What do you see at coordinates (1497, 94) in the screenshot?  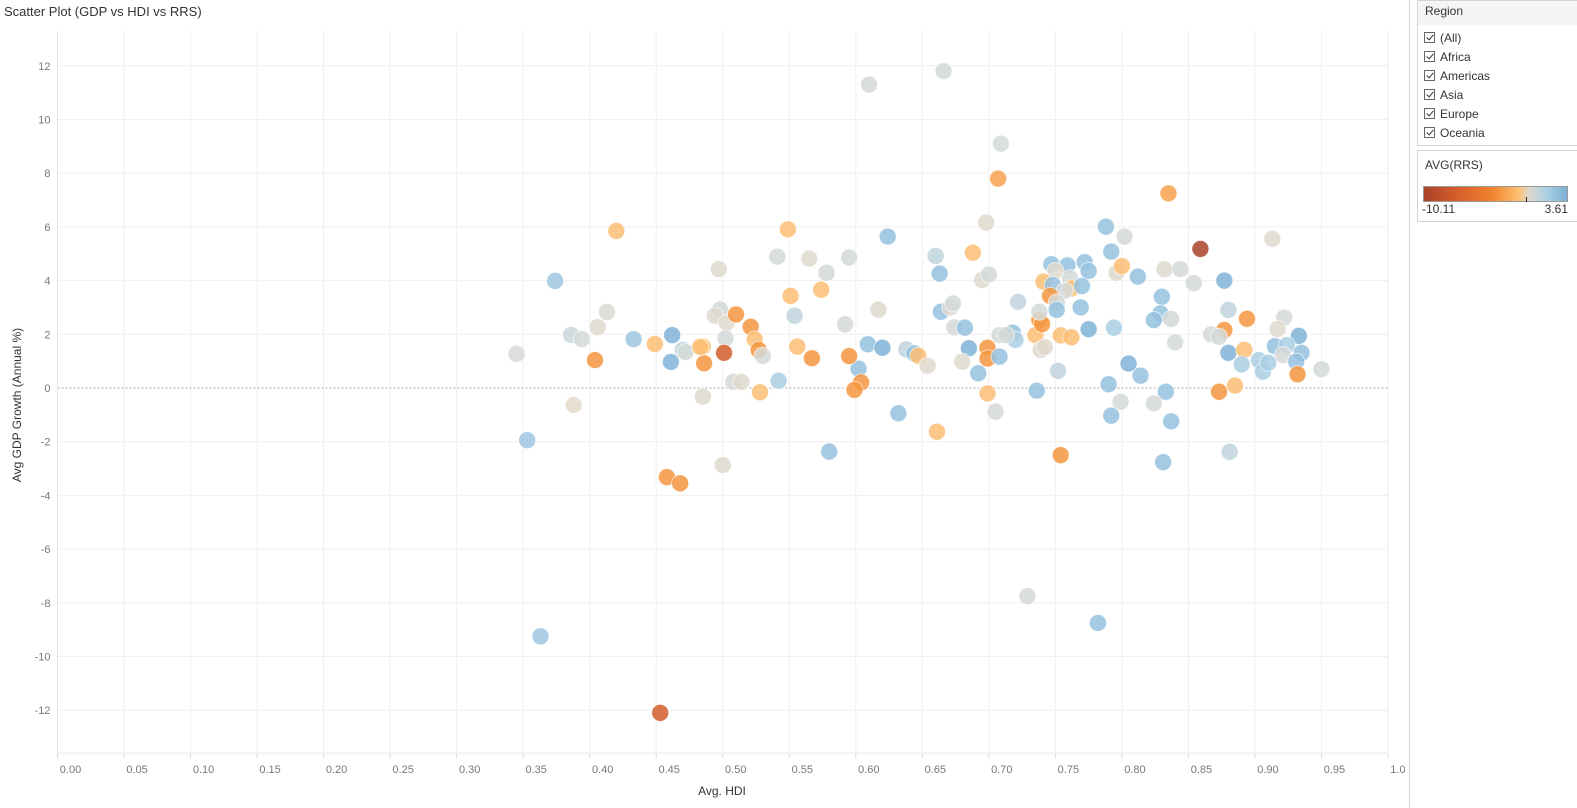 I see `filter-option-asia: Asia` at bounding box center [1497, 94].